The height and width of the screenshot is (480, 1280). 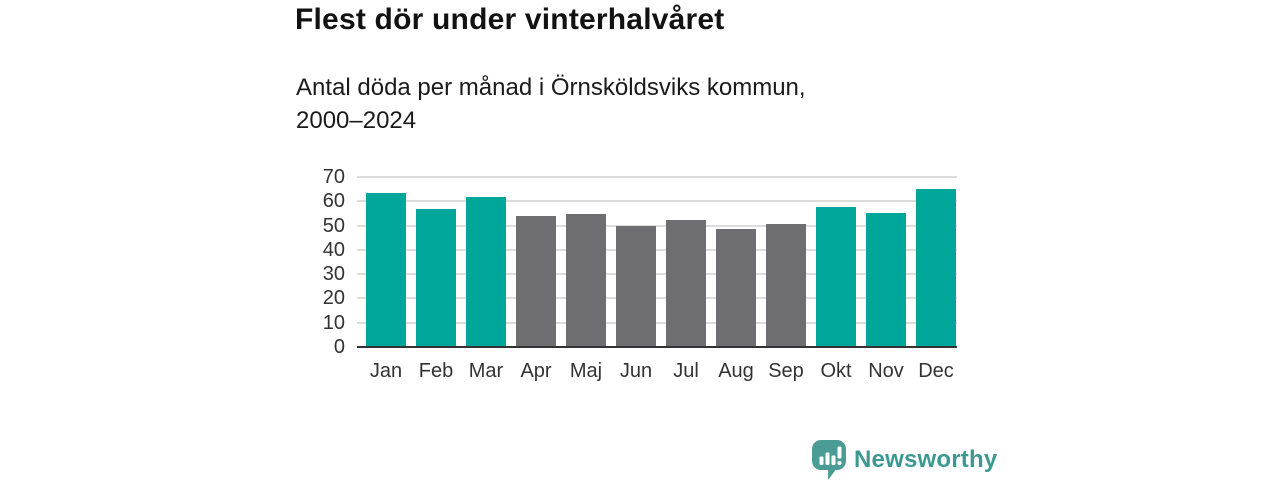 What do you see at coordinates (736, 287) in the screenshot?
I see `bar-aug` at bounding box center [736, 287].